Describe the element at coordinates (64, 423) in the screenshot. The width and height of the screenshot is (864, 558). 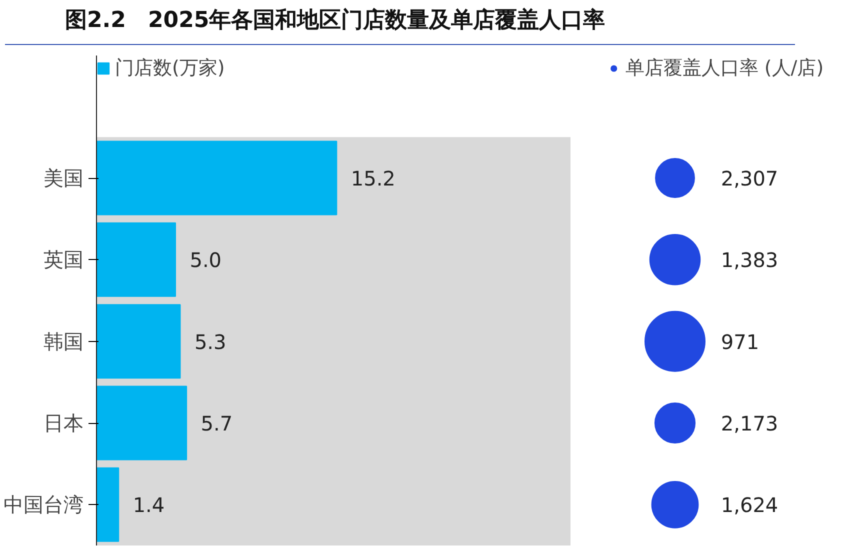
I see `y-tick-label: 日本` at that location.